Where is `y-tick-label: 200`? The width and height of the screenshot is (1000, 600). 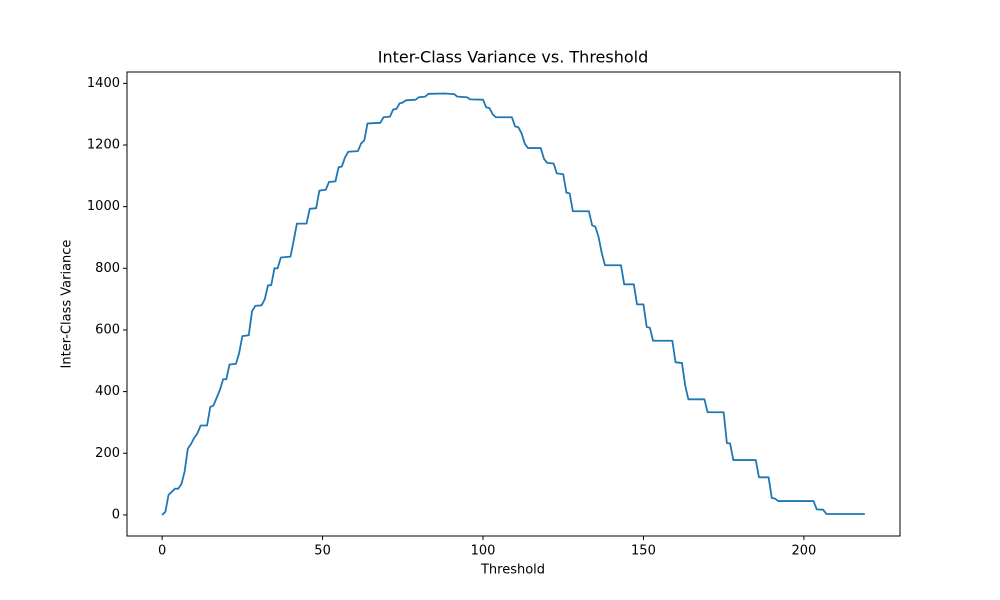 y-tick-label: 200 is located at coordinates (107, 453).